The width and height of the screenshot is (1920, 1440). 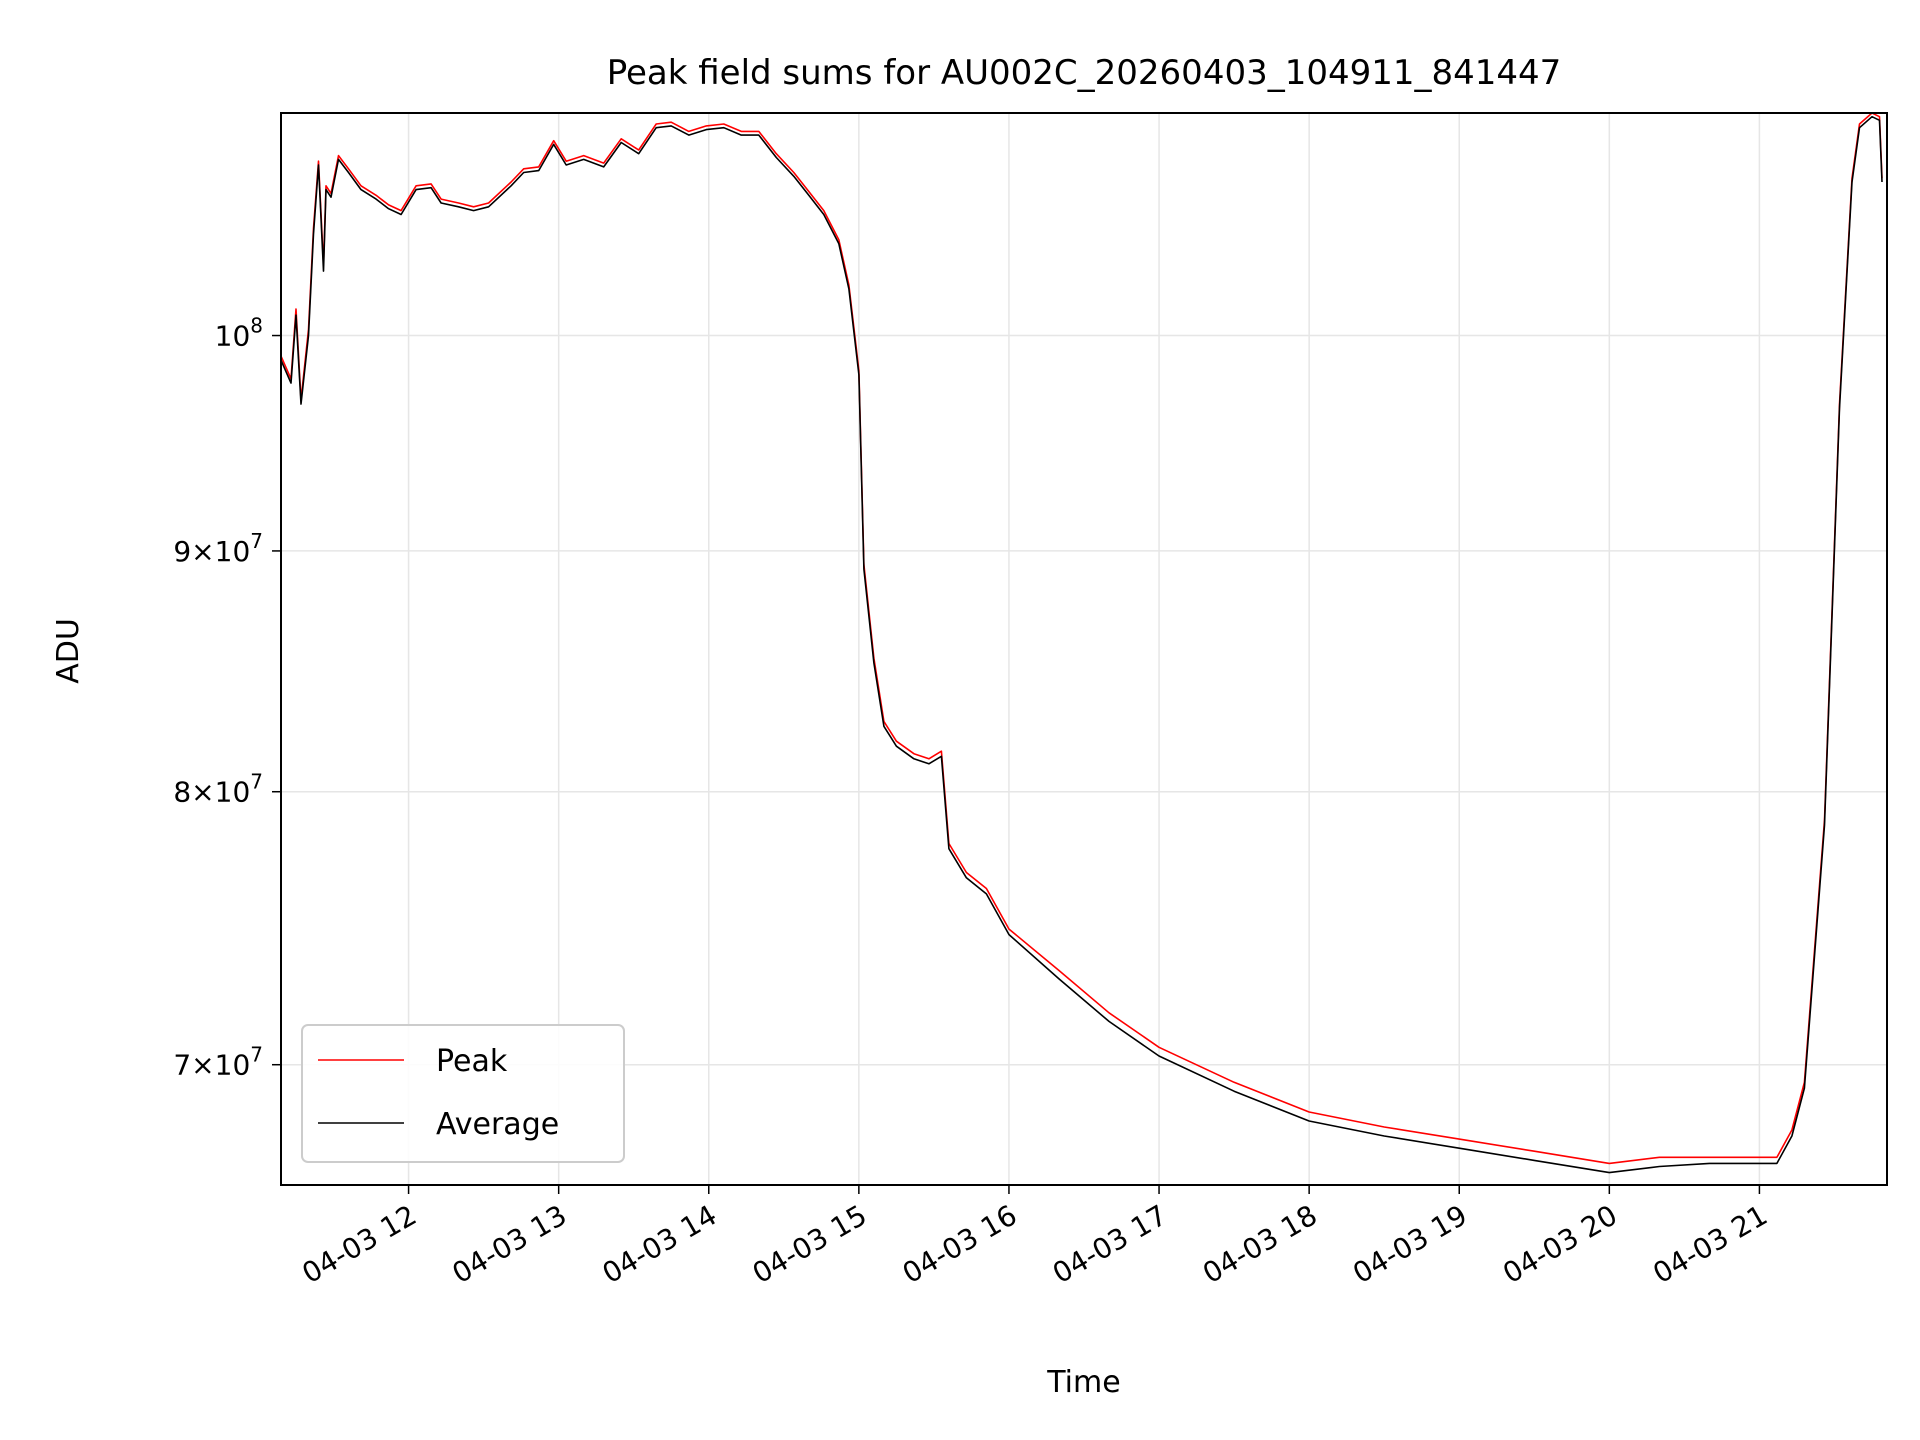 What do you see at coordinates (68, 651) in the screenshot?
I see `y-axis-label: ADU` at bounding box center [68, 651].